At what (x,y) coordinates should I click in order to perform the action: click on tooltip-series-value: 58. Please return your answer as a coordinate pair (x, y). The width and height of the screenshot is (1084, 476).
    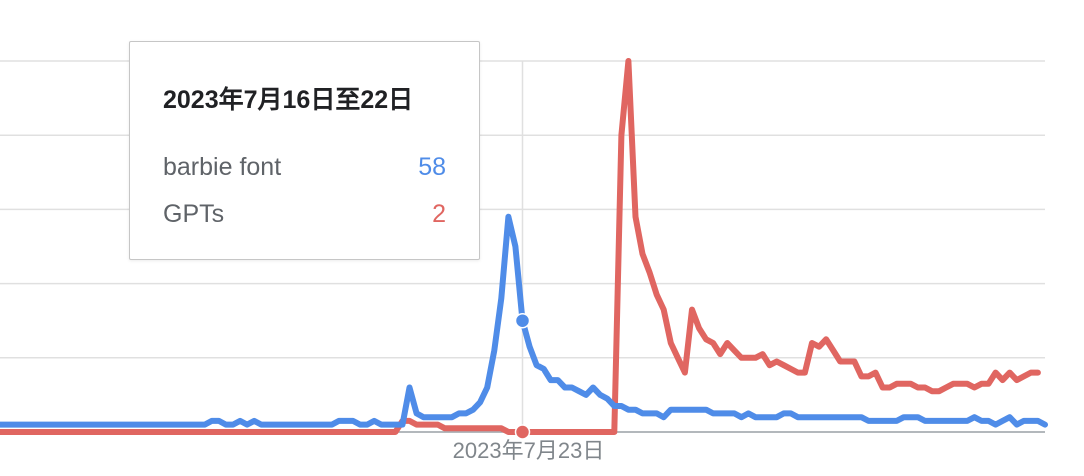
    Looking at the image, I should click on (432, 167).